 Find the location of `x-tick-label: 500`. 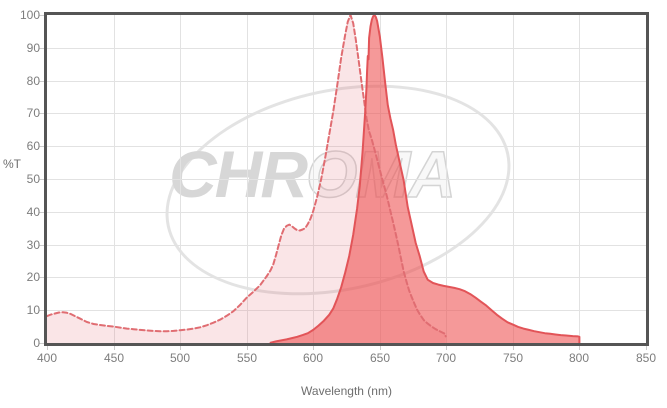

x-tick-label: 500 is located at coordinates (180, 358).